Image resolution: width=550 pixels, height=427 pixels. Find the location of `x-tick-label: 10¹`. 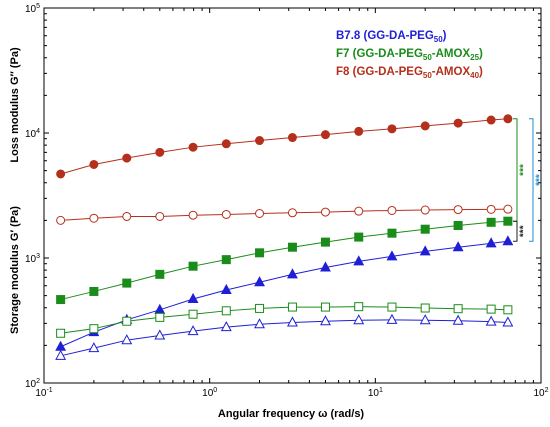

x-tick-label: 10¹ is located at coordinates (375, 393).